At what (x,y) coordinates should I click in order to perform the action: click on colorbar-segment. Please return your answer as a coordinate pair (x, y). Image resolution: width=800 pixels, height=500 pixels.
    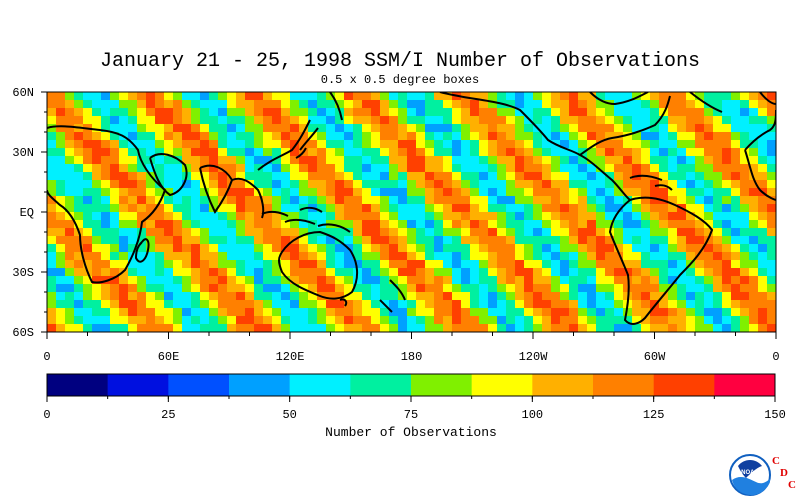
    Looking at the image, I should click on (623, 385).